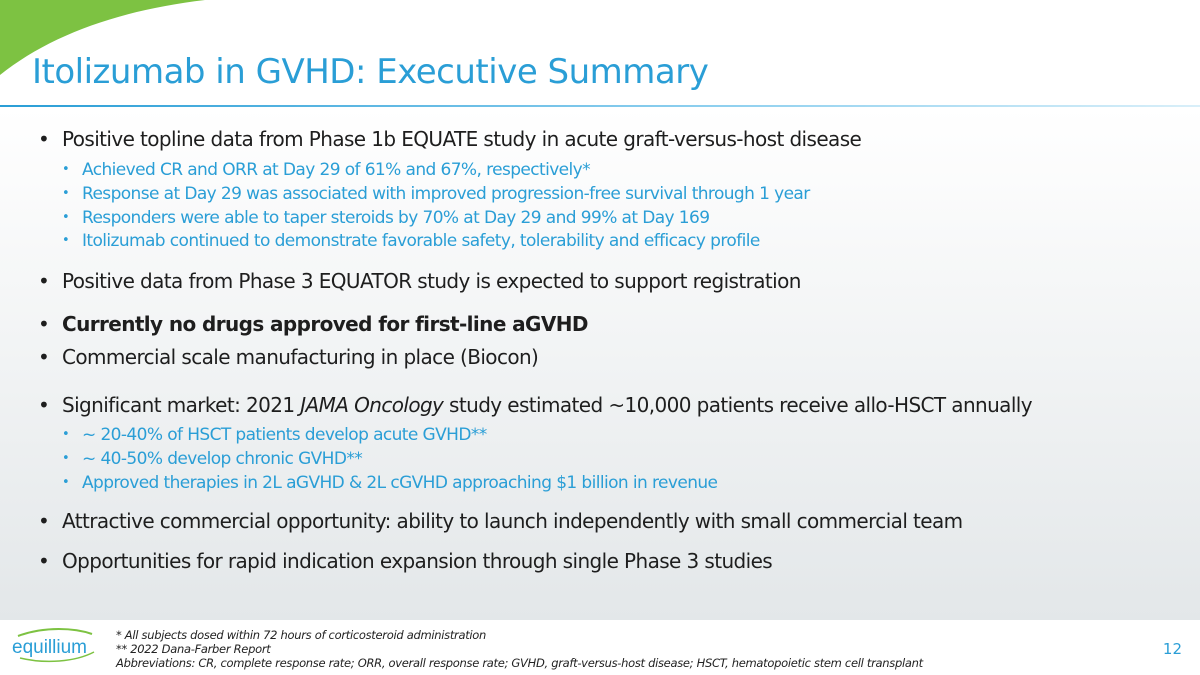 This screenshot has height=675, width=1200. Describe the element at coordinates (193, 649) in the screenshot. I see `footnote: ** 2022 Dana-Farber Report` at that location.